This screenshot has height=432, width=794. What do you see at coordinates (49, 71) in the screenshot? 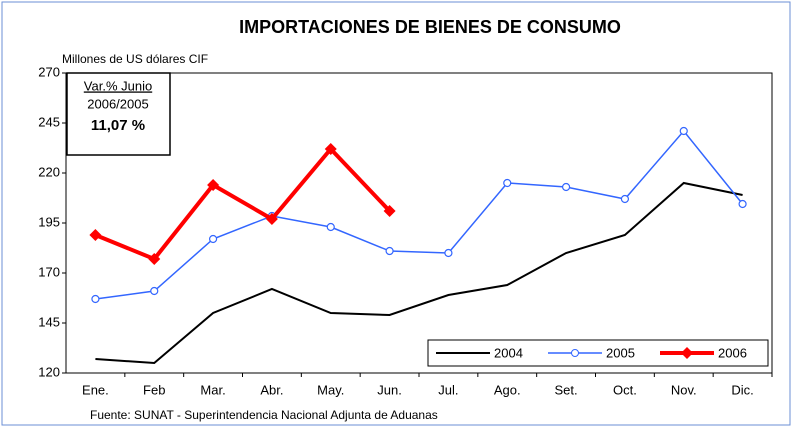
I see `y-tick-label: 270` at bounding box center [49, 71].